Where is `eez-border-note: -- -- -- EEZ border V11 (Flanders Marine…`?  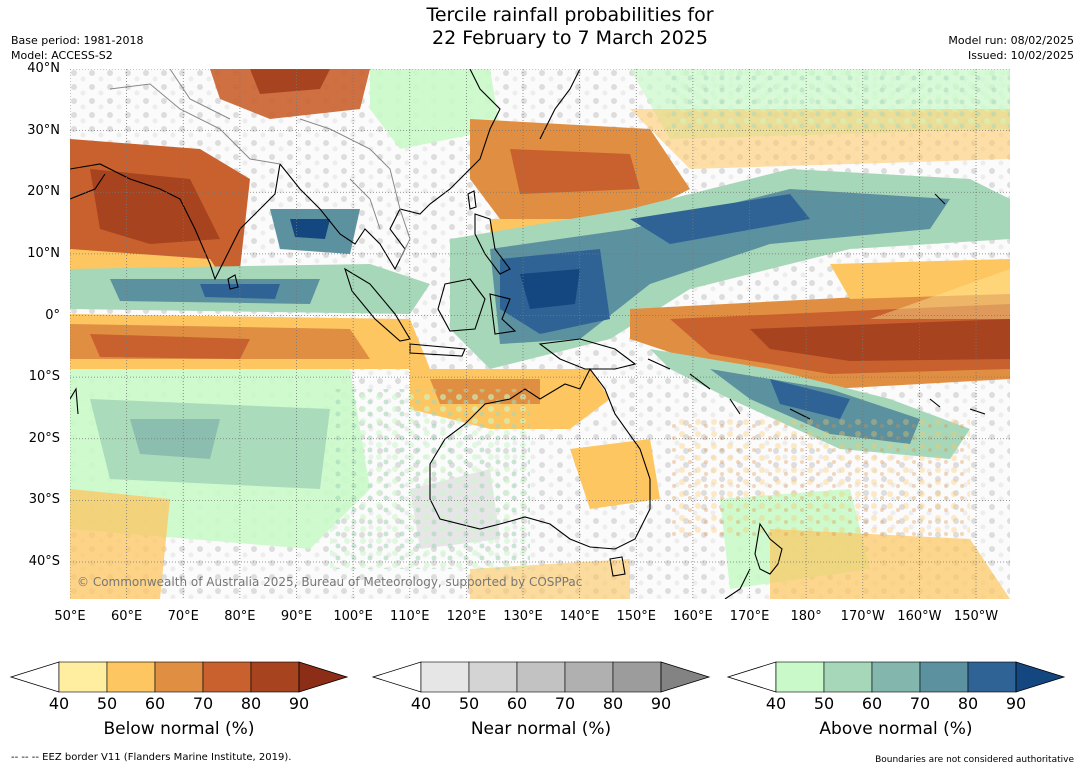
eez-border-note: -- -- -- EEZ border V11 (Flanders Marine… is located at coordinates (151, 757).